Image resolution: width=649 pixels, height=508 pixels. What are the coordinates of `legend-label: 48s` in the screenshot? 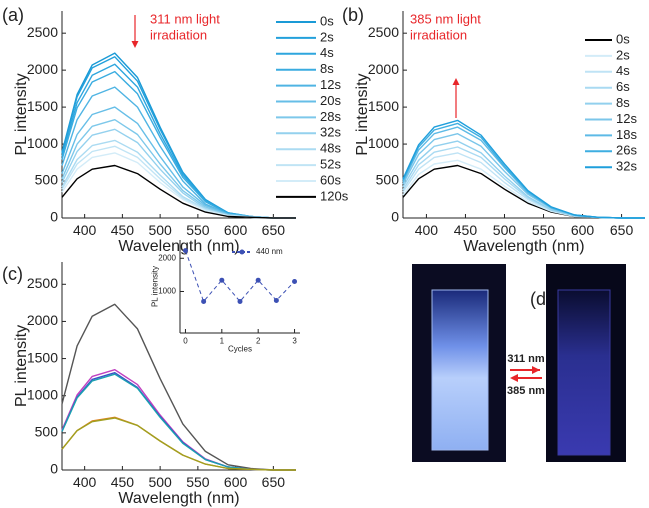 It's located at (330, 148).